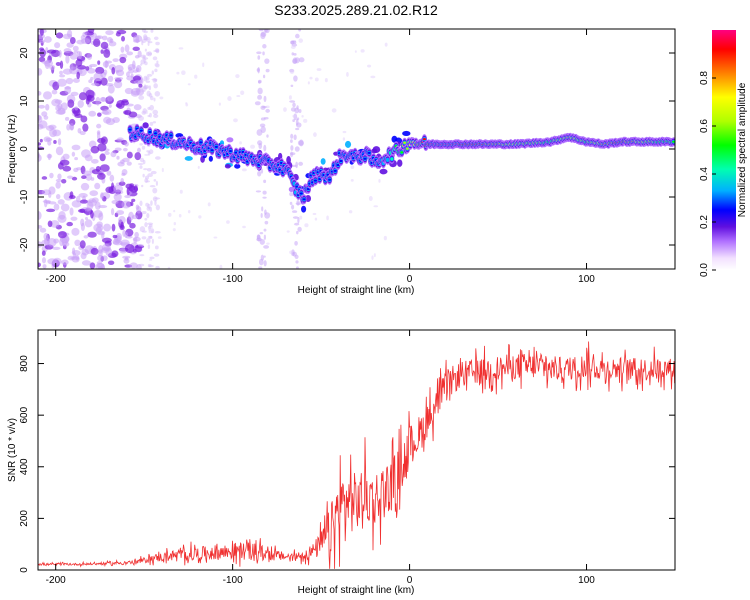 Image resolution: width=750 pixels, height=600 pixels. Describe the element at coordinates (410, 279) in the screenshot. I see `spectrogram-x-tick-label: 0` at that location.